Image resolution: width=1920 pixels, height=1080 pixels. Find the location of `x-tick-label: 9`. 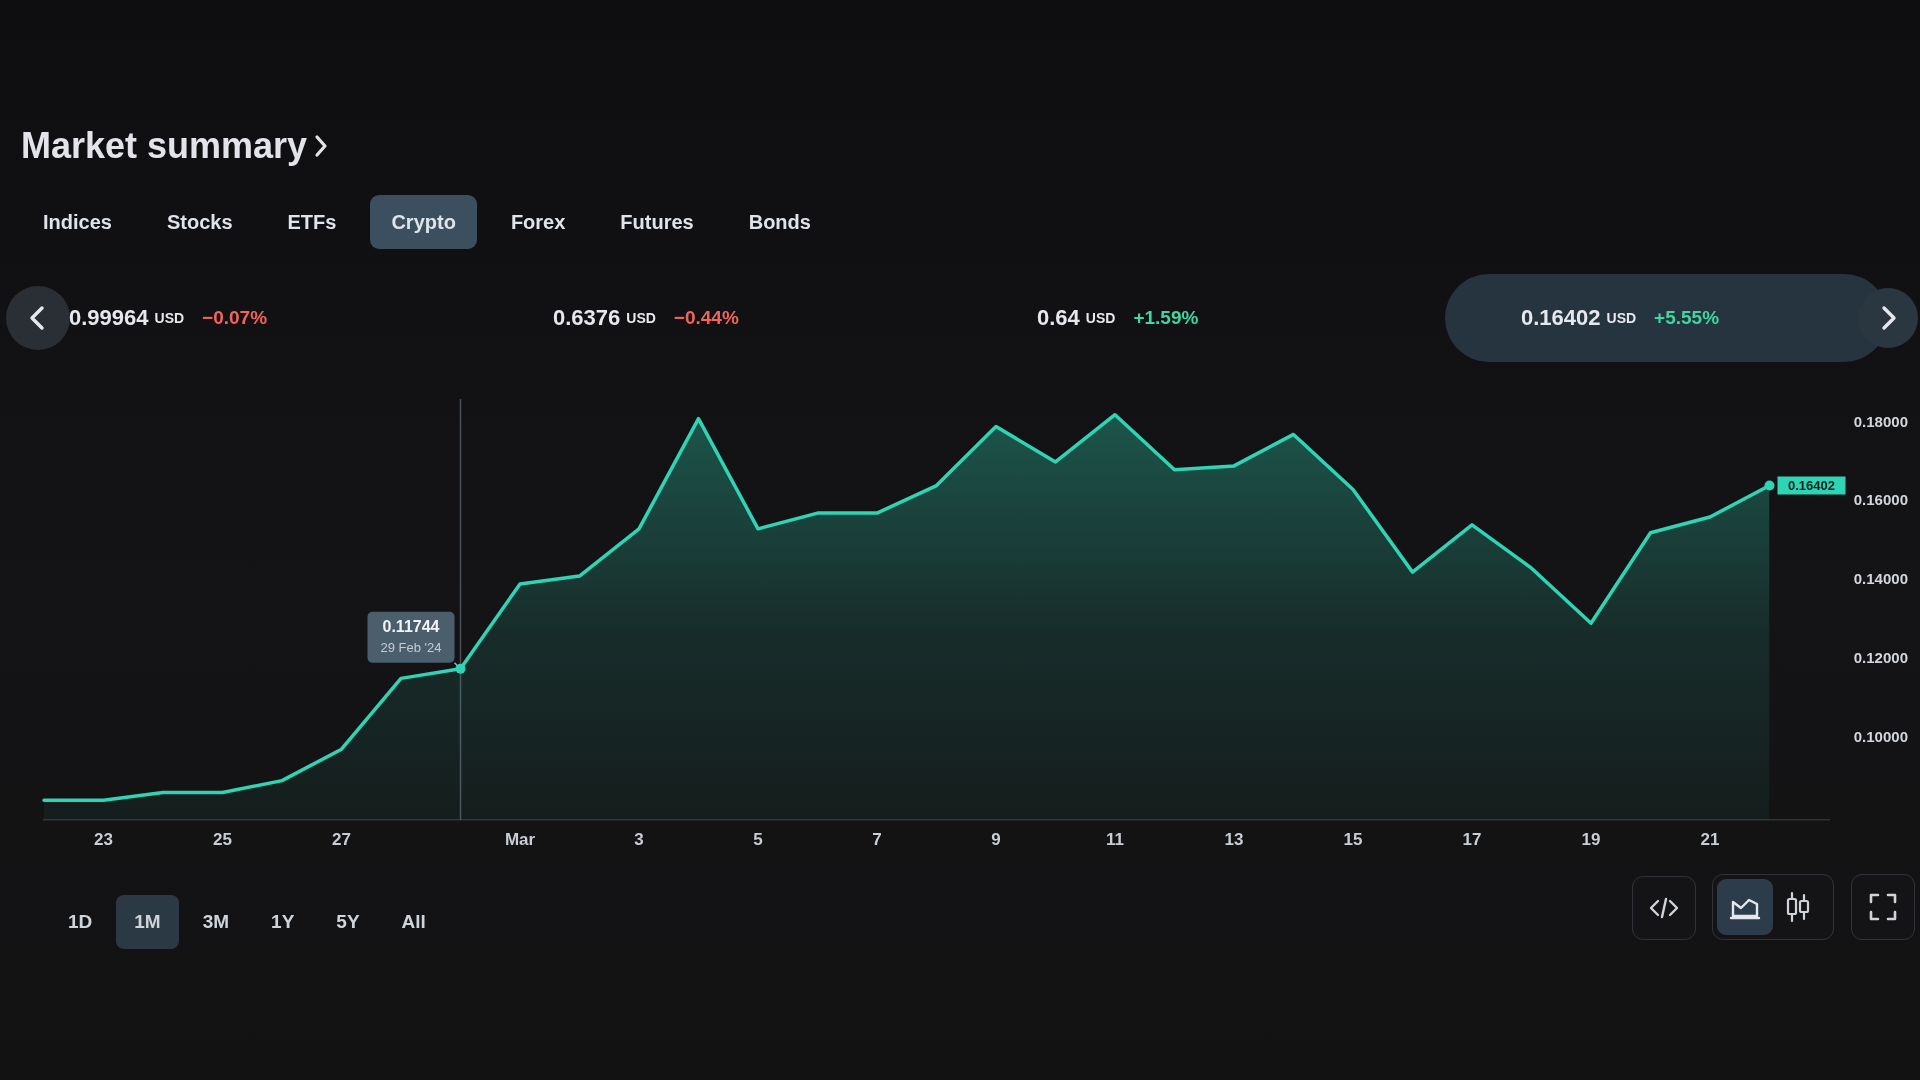

x-tick-label: 9 is located at coordinates (996, 839).